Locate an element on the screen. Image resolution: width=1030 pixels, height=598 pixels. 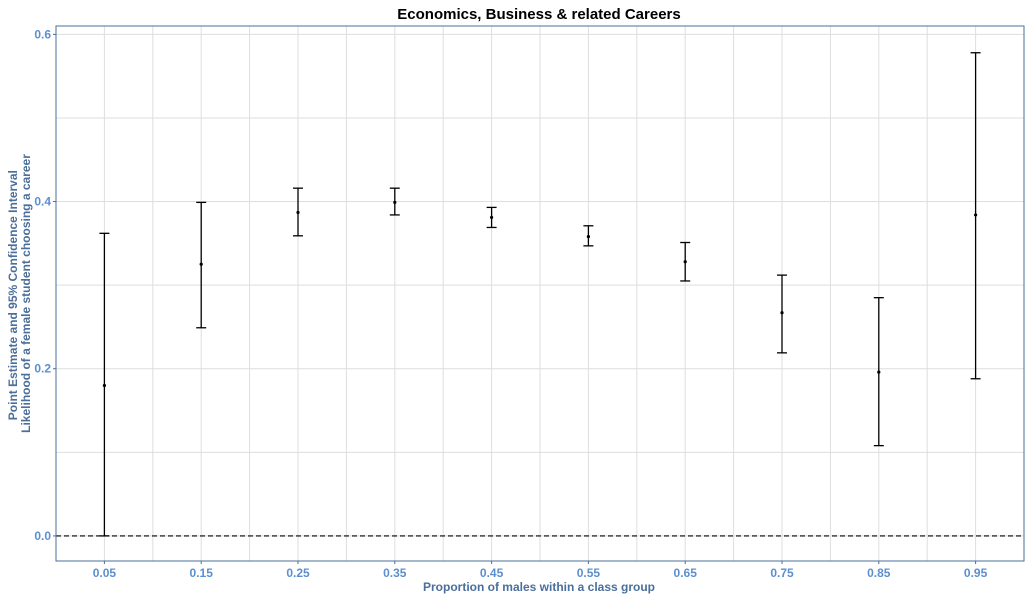
error-bar-0.55 is located at coordinates (588, 236).